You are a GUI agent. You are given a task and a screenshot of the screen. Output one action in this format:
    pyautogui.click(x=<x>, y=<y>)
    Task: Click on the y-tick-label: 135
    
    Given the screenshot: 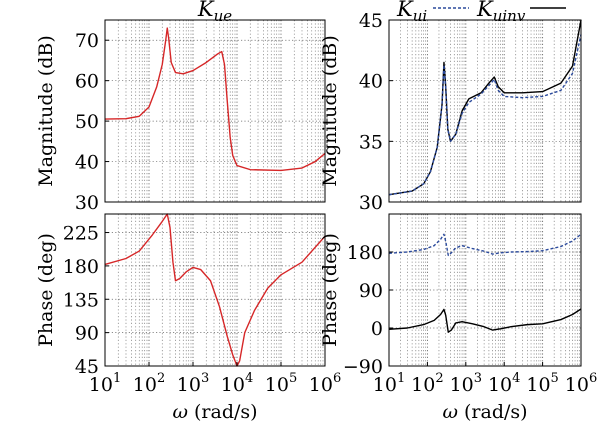 What is the action you would take?
    pyautogui.click(x=81, y=300)
    